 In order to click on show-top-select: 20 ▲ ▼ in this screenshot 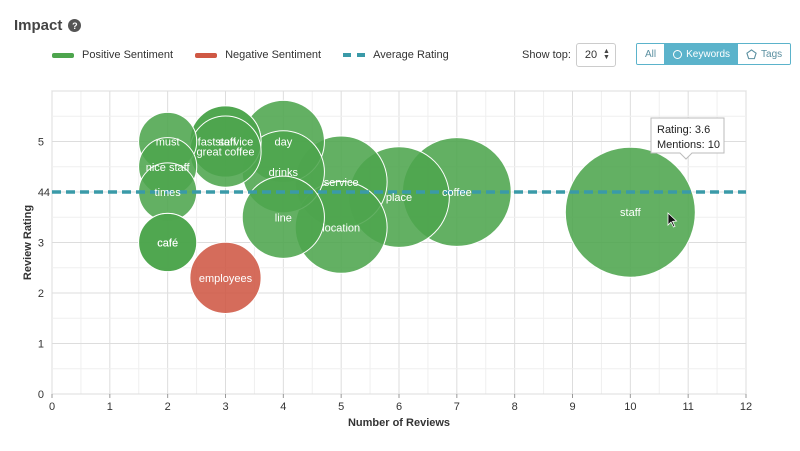, I will do `click(595, 55)`.